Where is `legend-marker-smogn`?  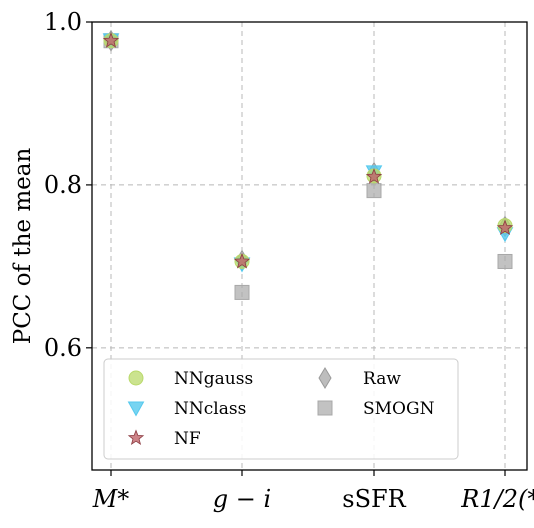
legend-marker-smogn is located at coordinates (325, 408).